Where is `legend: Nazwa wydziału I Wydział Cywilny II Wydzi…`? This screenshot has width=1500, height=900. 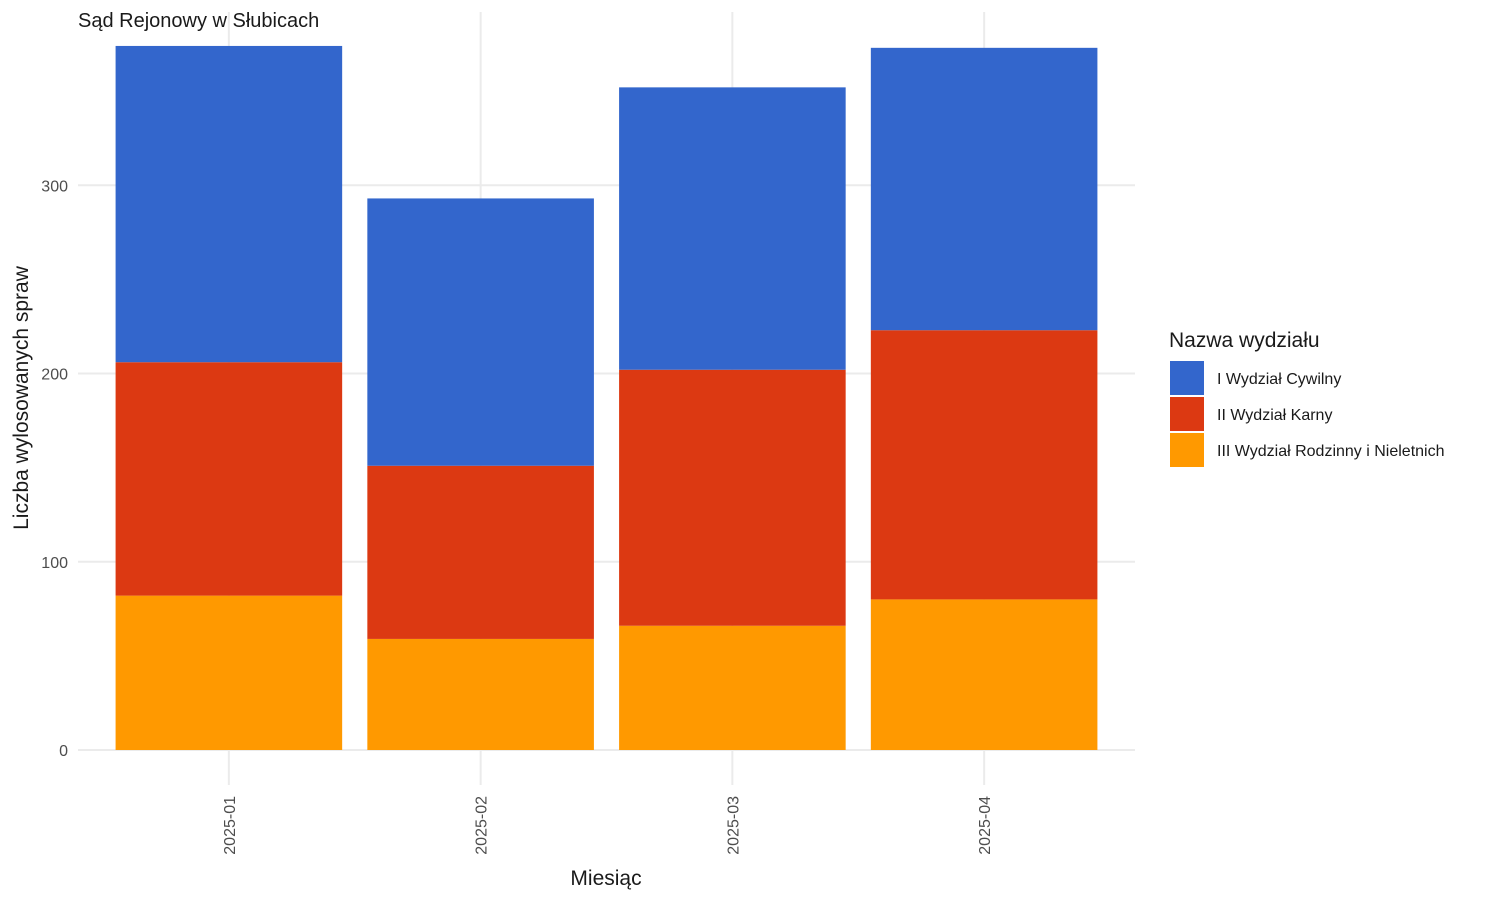
legend: Nazwa wydziału I Wydział Cywilny II Wydzi… is located at coordinates (1307, 398).